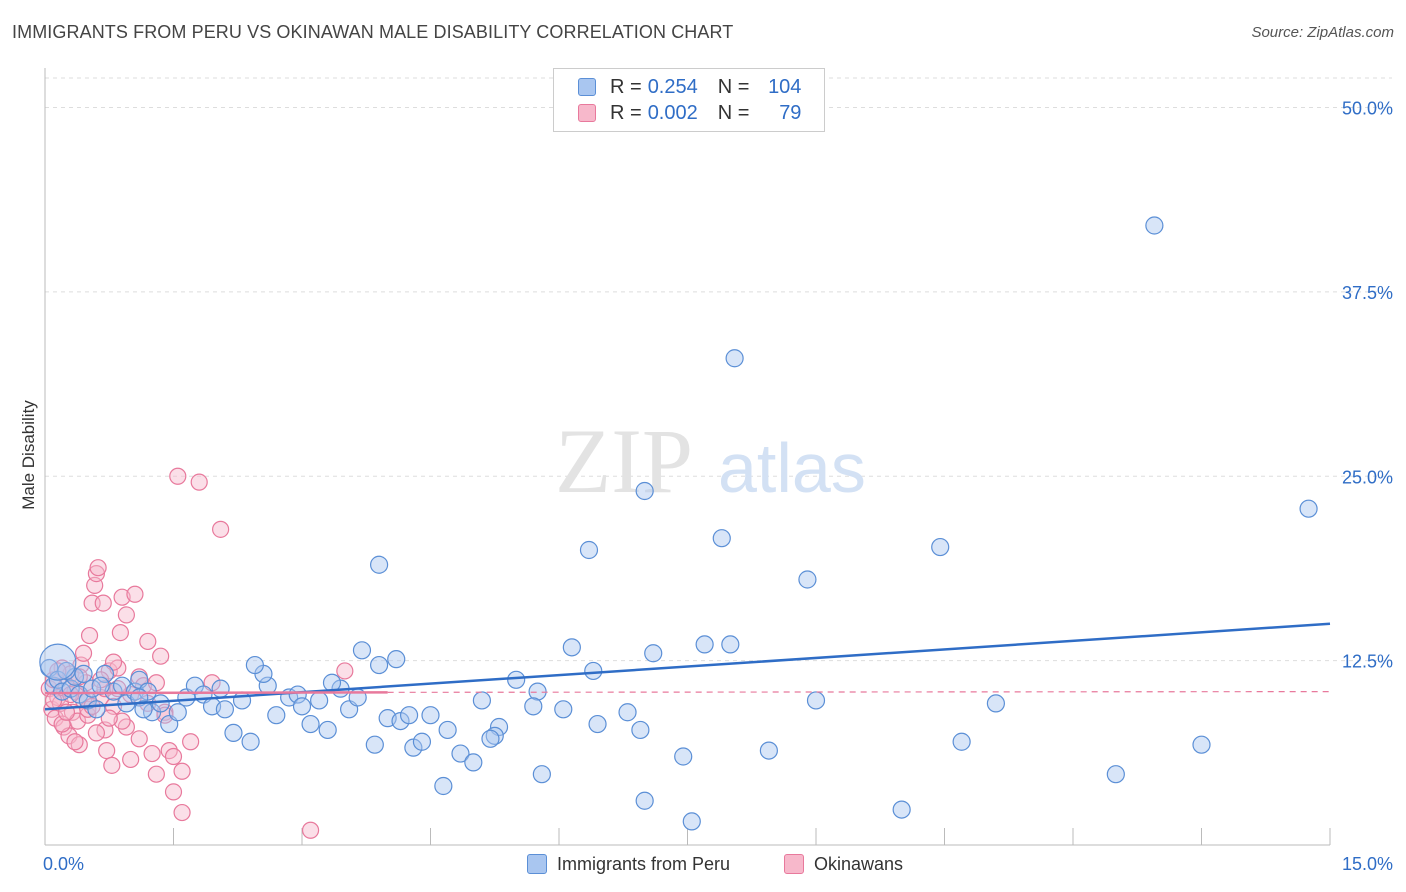 This screenshot has width=1406, height=892. Describe the element at coordinates (1367, 477) in the screenshot. I see `y-tick-label: 25.0%` at that location.